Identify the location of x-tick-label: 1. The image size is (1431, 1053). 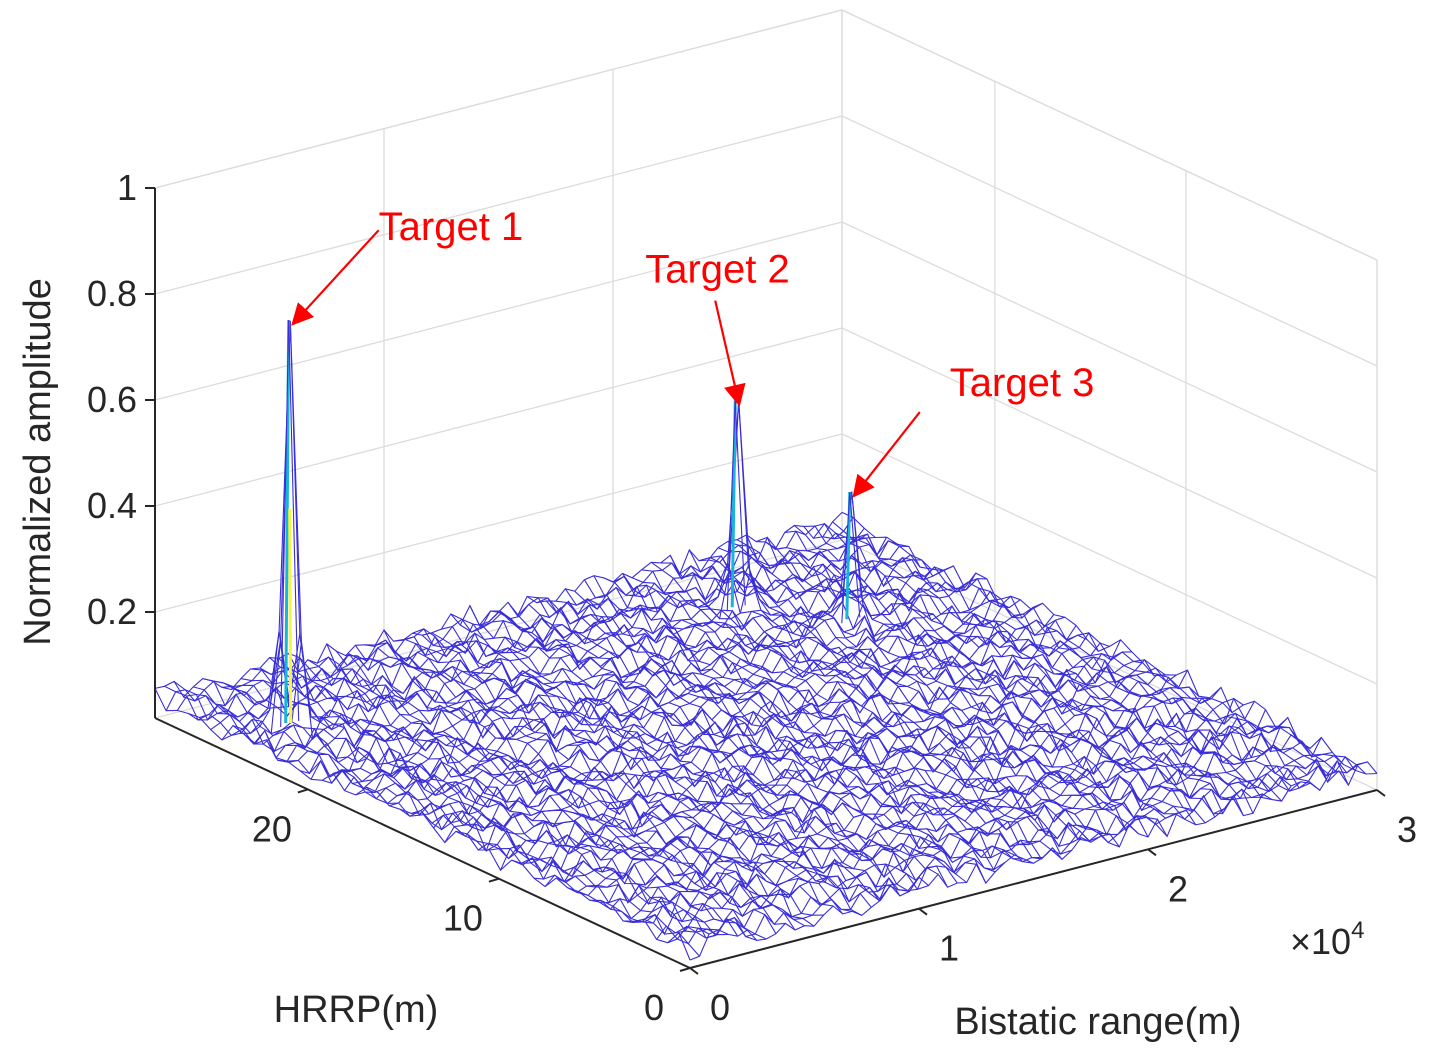
(949, 948).